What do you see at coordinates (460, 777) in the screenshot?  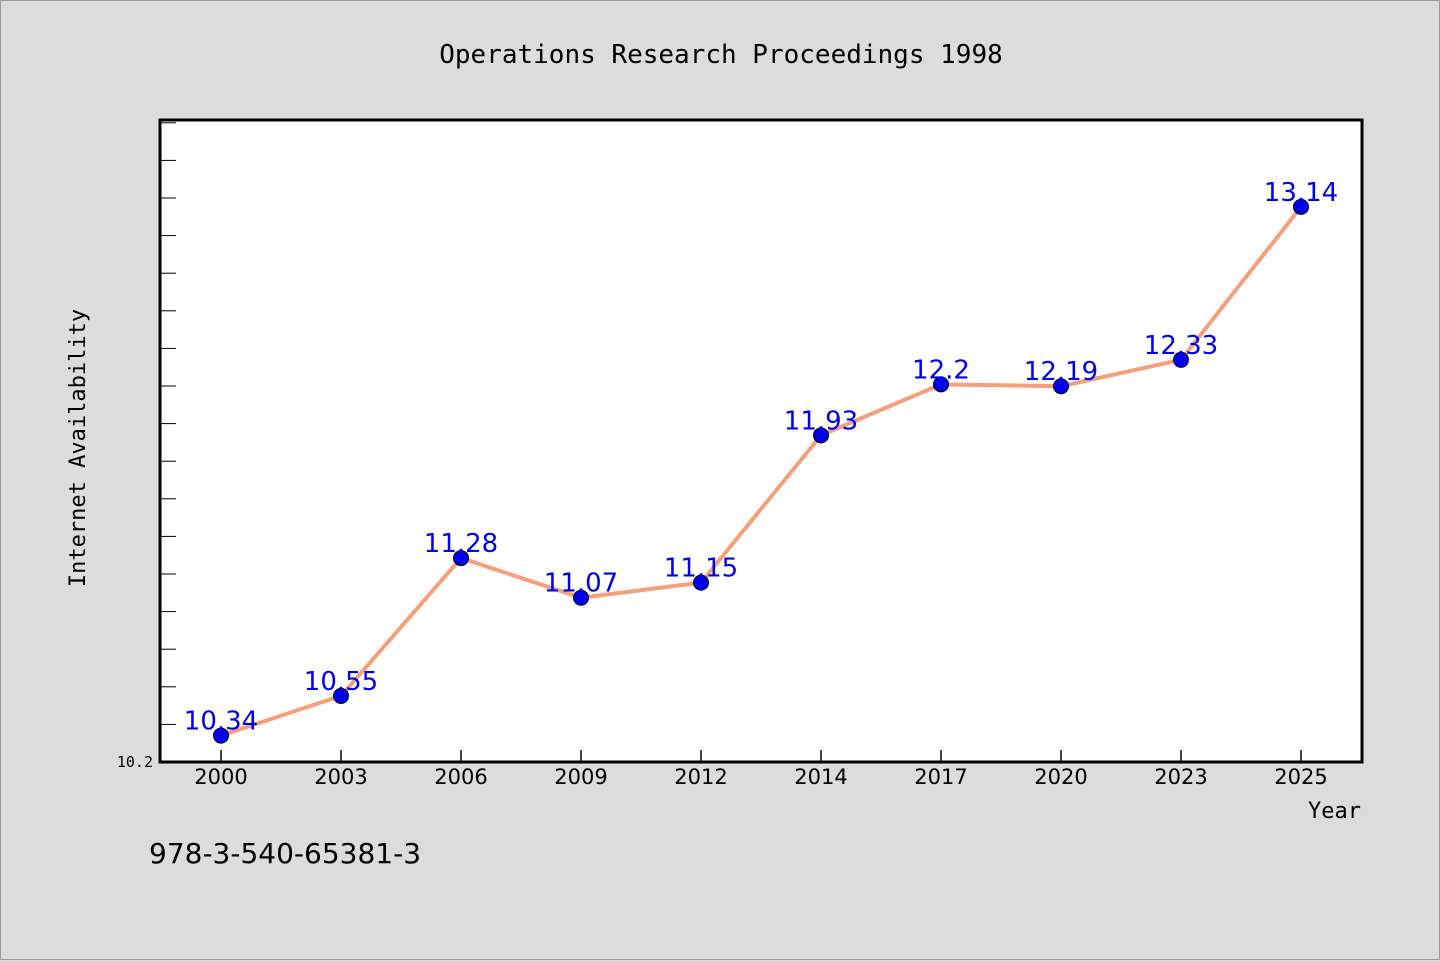 I see `x-tick-label: 2006` at bounding box center [460, 777].